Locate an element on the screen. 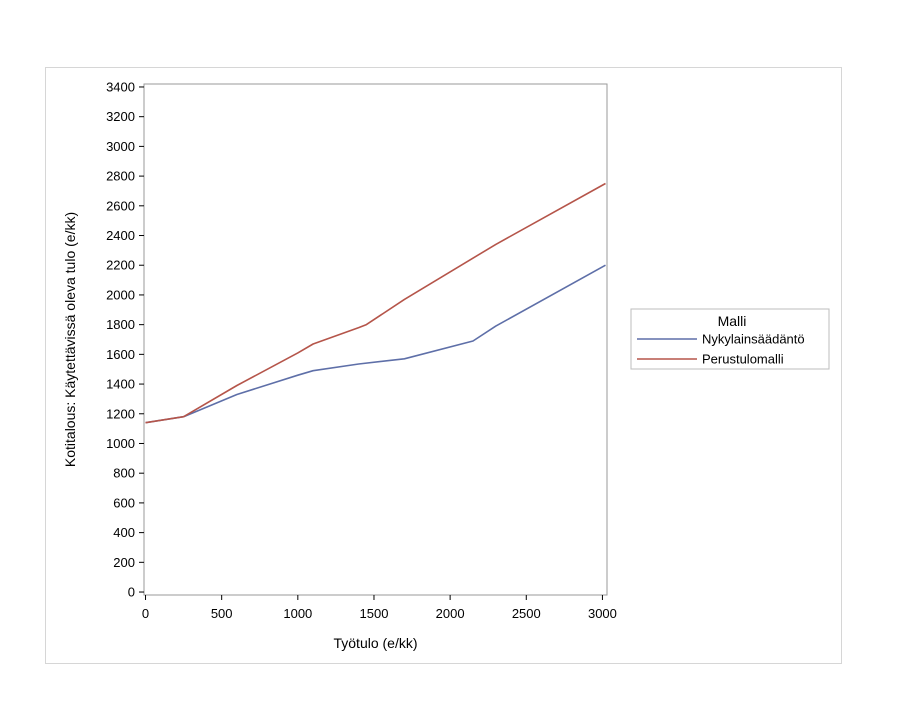 The height and width of the screenshot is (705, 904). y-tick-label: 2000 is located at coordinates (120, 294).